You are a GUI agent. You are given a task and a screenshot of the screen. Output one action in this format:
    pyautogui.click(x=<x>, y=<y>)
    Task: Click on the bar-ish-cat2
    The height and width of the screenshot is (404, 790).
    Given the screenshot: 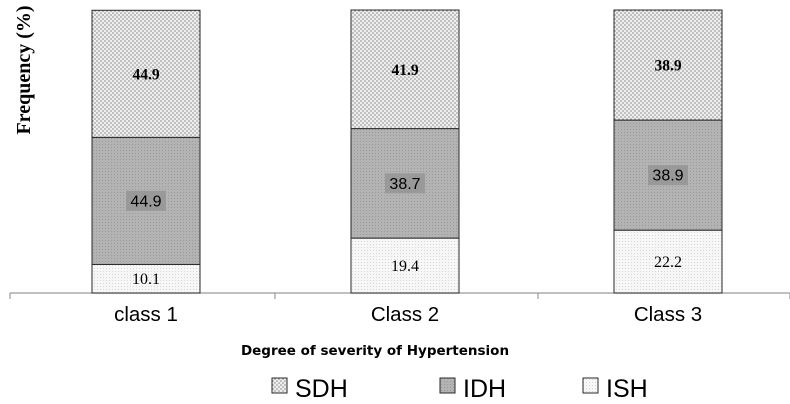 What is the action you would take?
    pyautogui.click(x=405, y=265)
    